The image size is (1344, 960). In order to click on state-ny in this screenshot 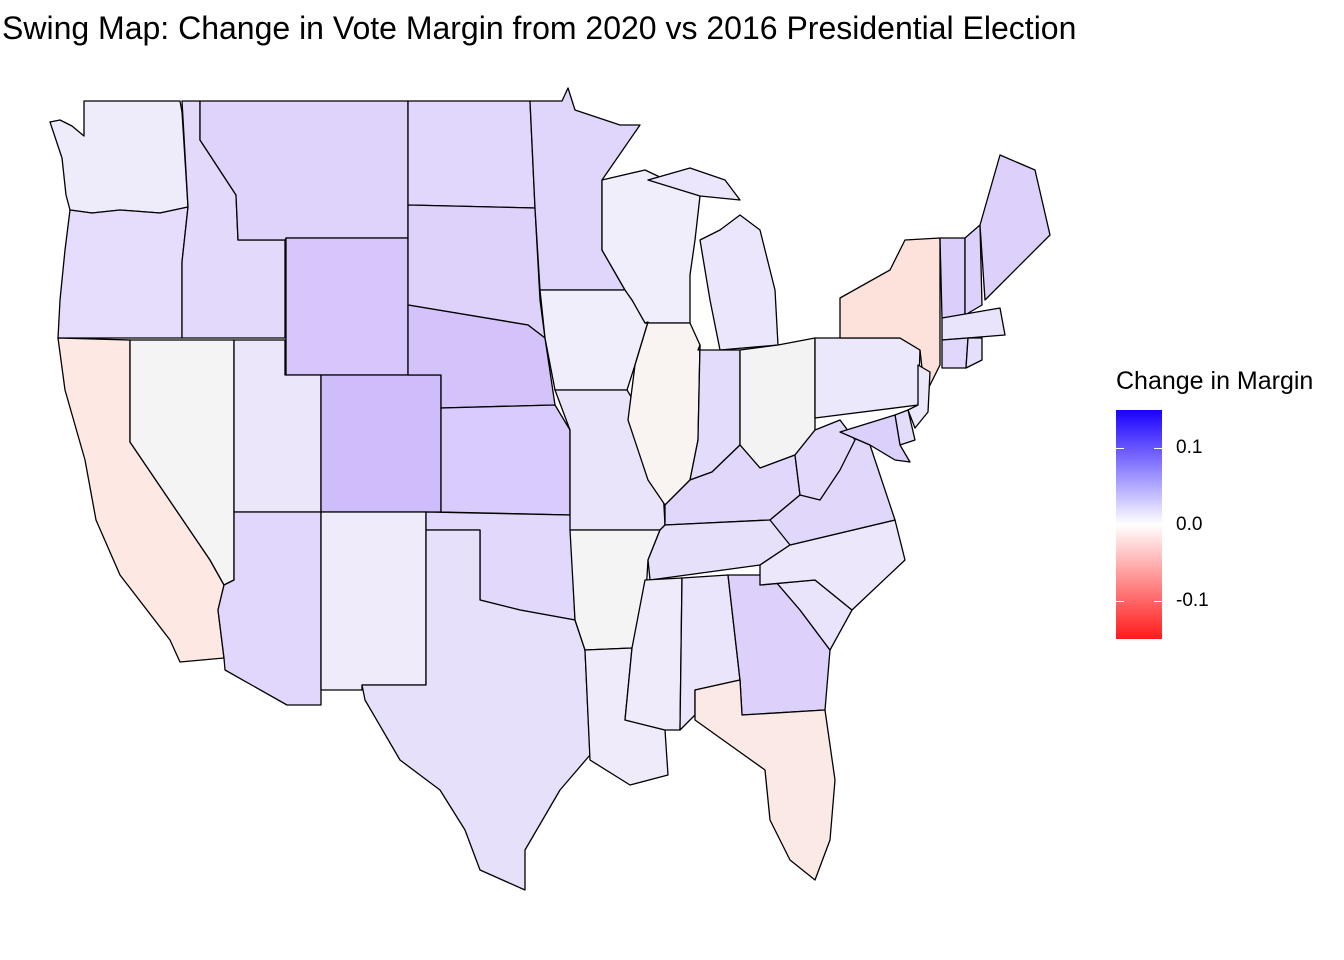, I will do `click(890, 316)`.